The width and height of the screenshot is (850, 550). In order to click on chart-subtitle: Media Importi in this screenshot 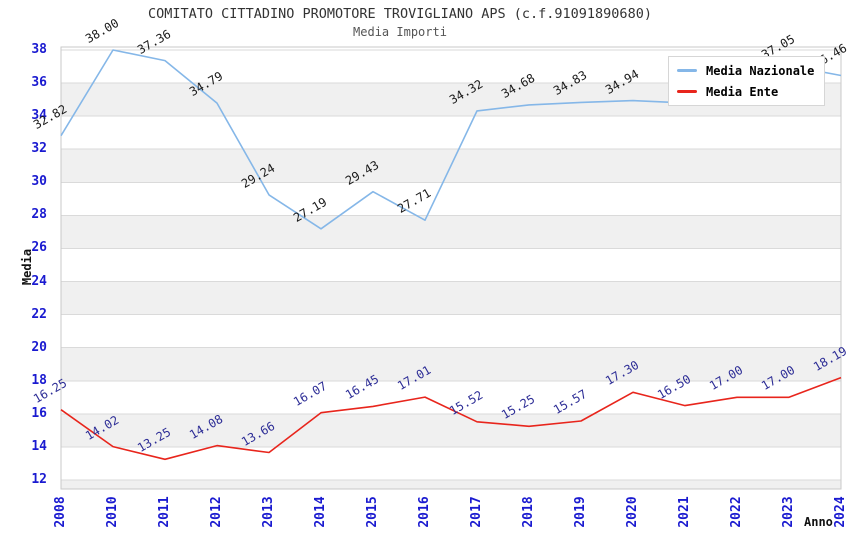, I will do `click(400, 32)`.